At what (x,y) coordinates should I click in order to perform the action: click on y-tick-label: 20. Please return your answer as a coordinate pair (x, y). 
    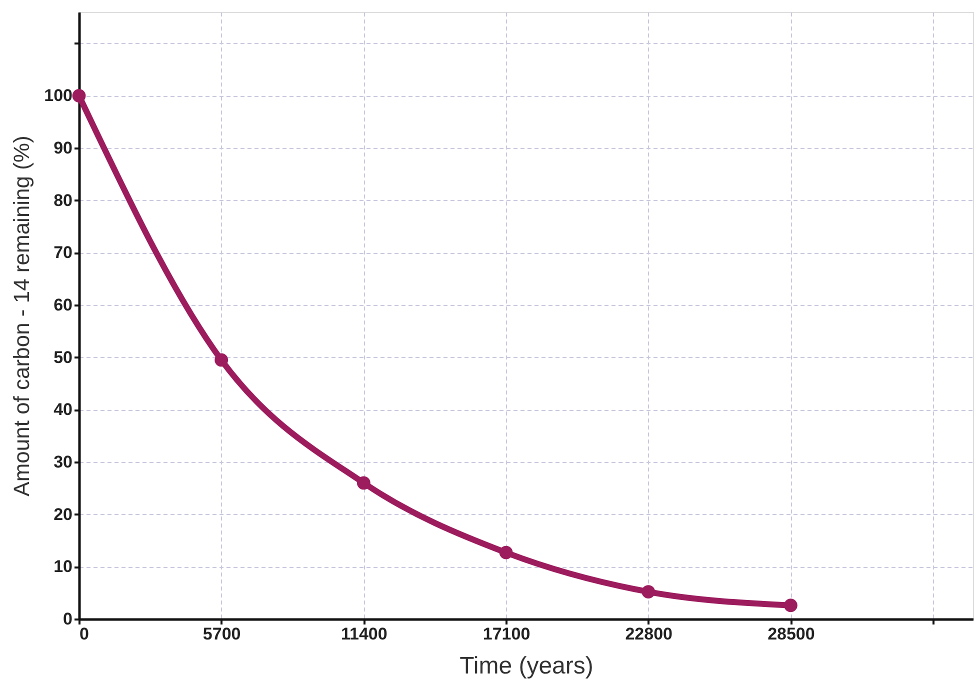
    Looking at the image, I should click on (63, 514).